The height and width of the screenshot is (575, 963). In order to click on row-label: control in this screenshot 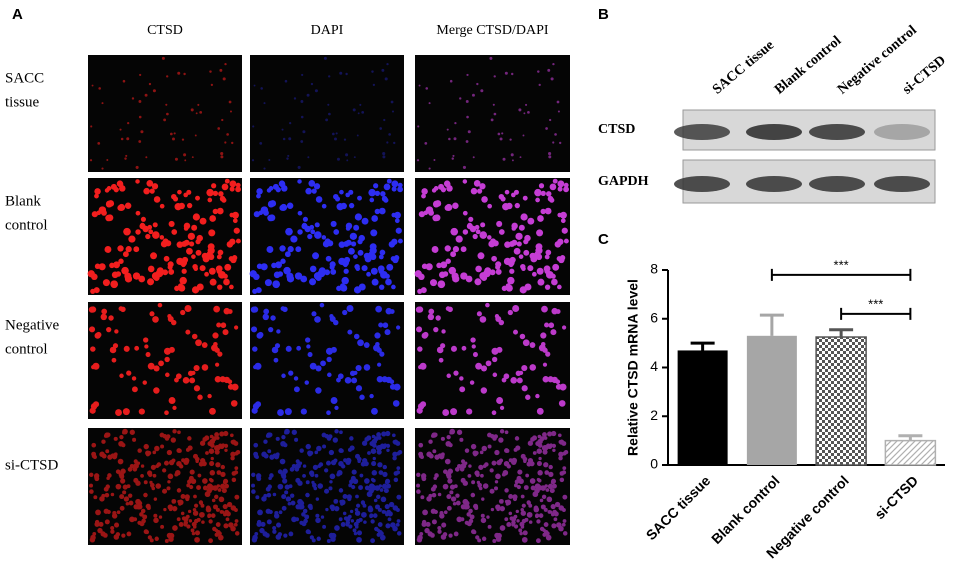, I will do `click(26, 349)`.